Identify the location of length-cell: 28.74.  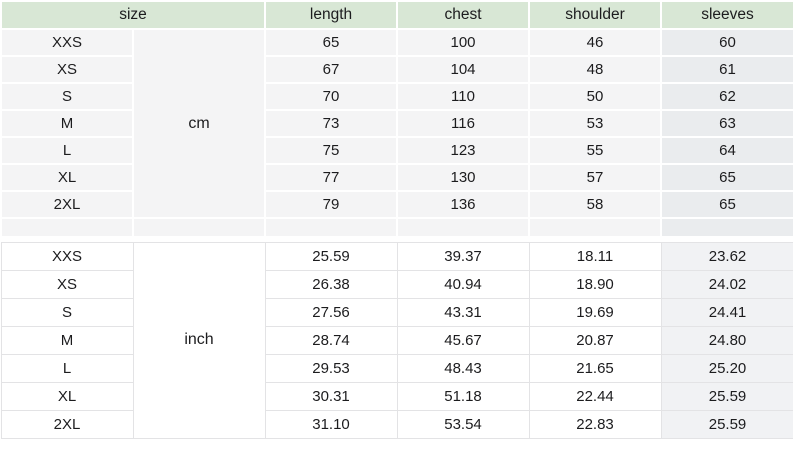
(331, 340).